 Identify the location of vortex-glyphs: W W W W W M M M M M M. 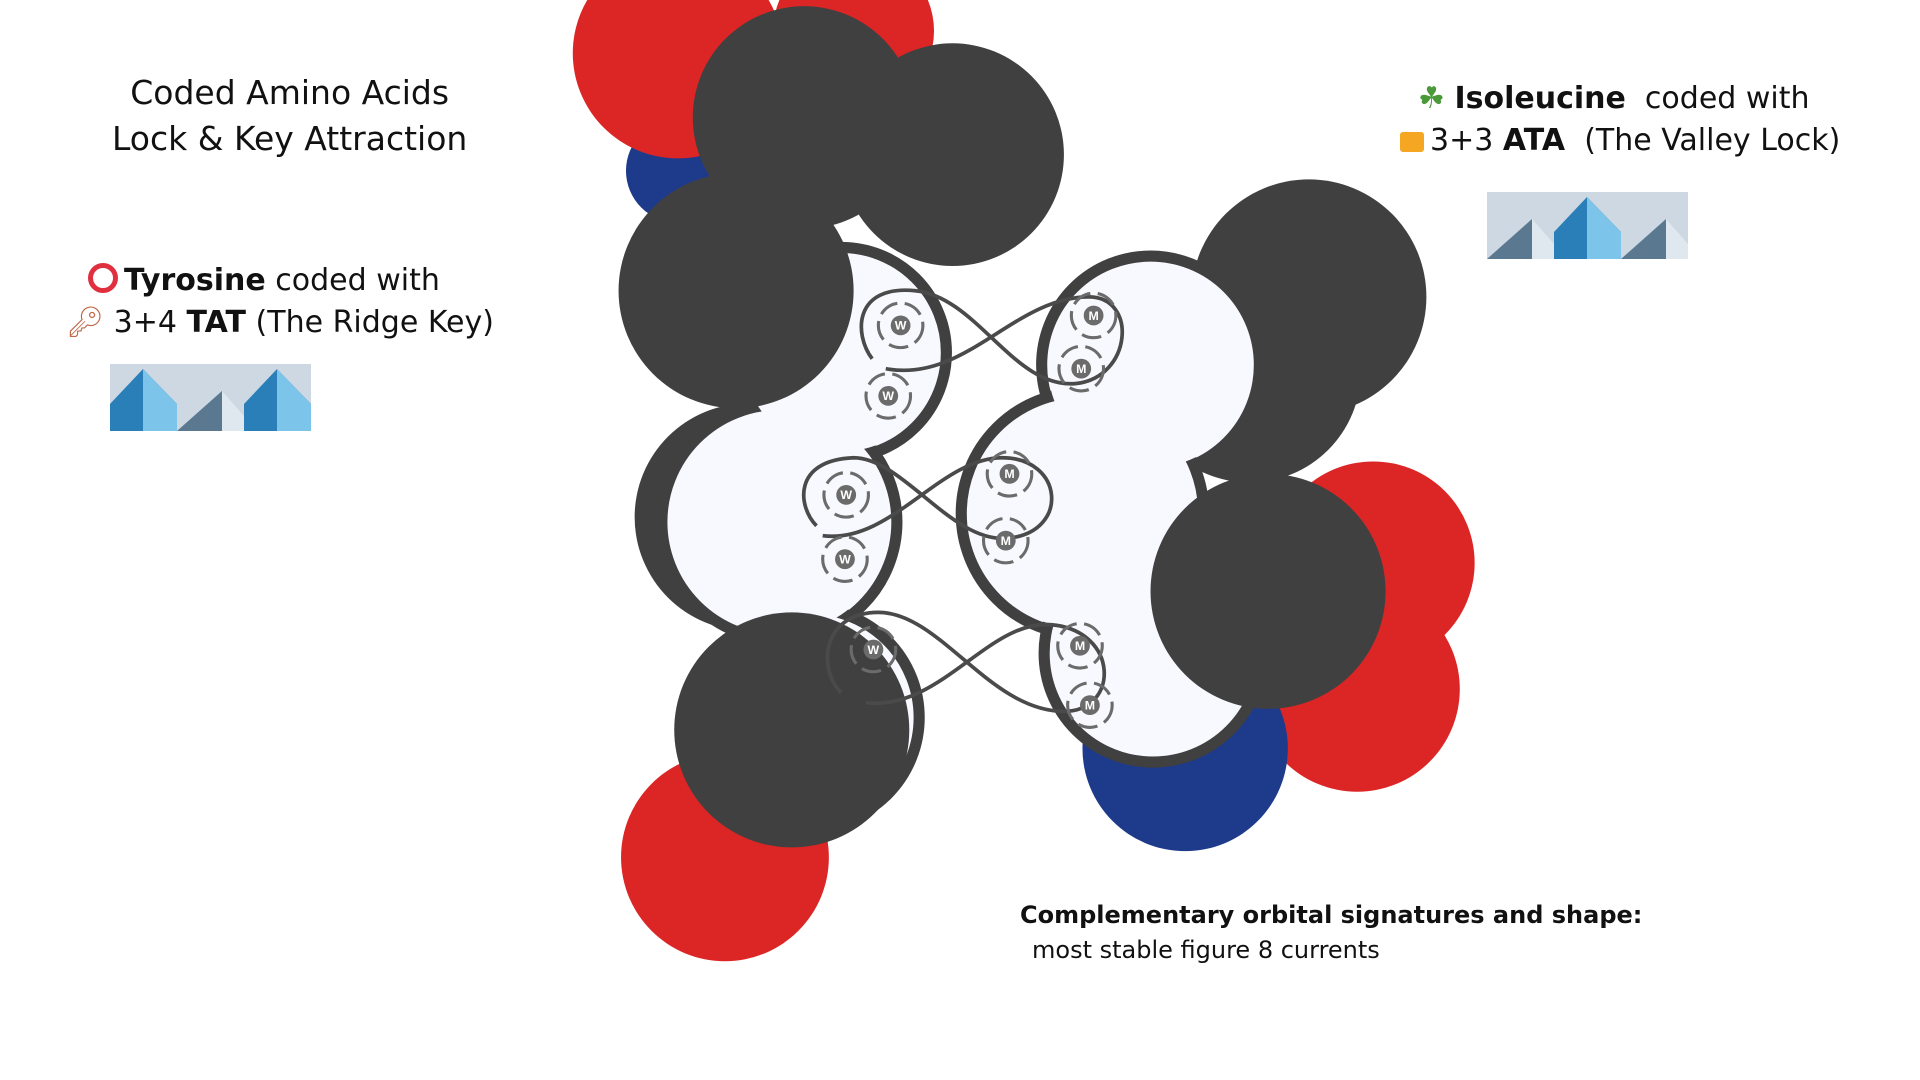
(969, 510).